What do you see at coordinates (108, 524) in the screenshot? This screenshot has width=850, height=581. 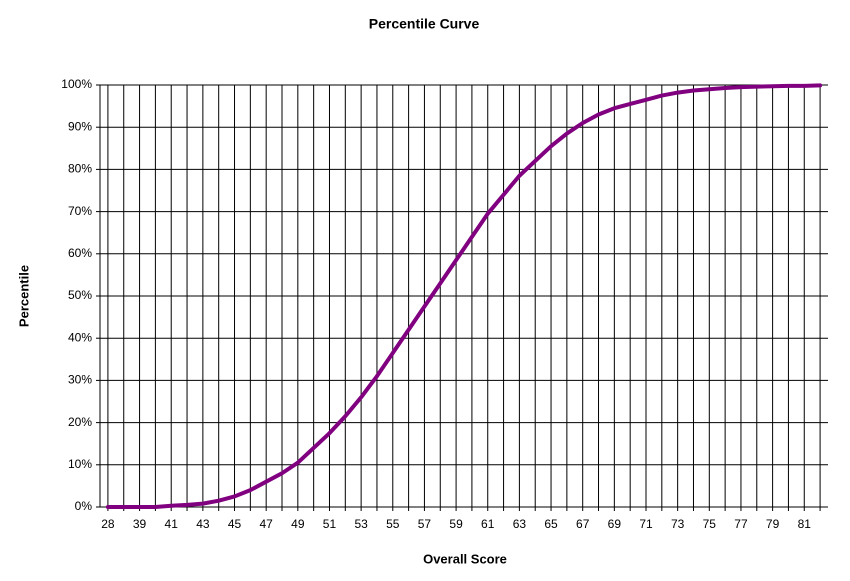 I see `x-tick-label: 28` at bounding box center [108, 524].